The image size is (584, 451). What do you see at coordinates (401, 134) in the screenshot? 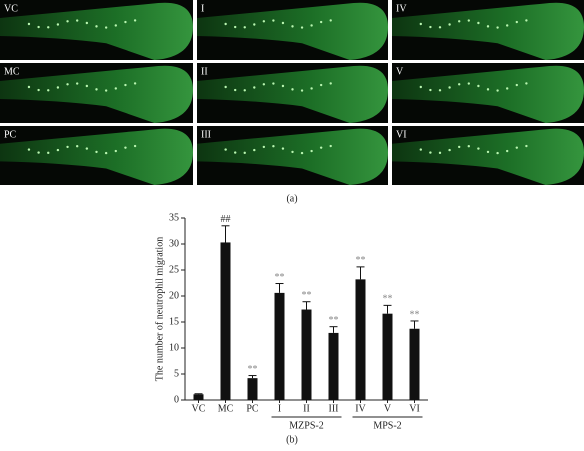
I see `panel-label: VI` at bounding box center [401, 134].